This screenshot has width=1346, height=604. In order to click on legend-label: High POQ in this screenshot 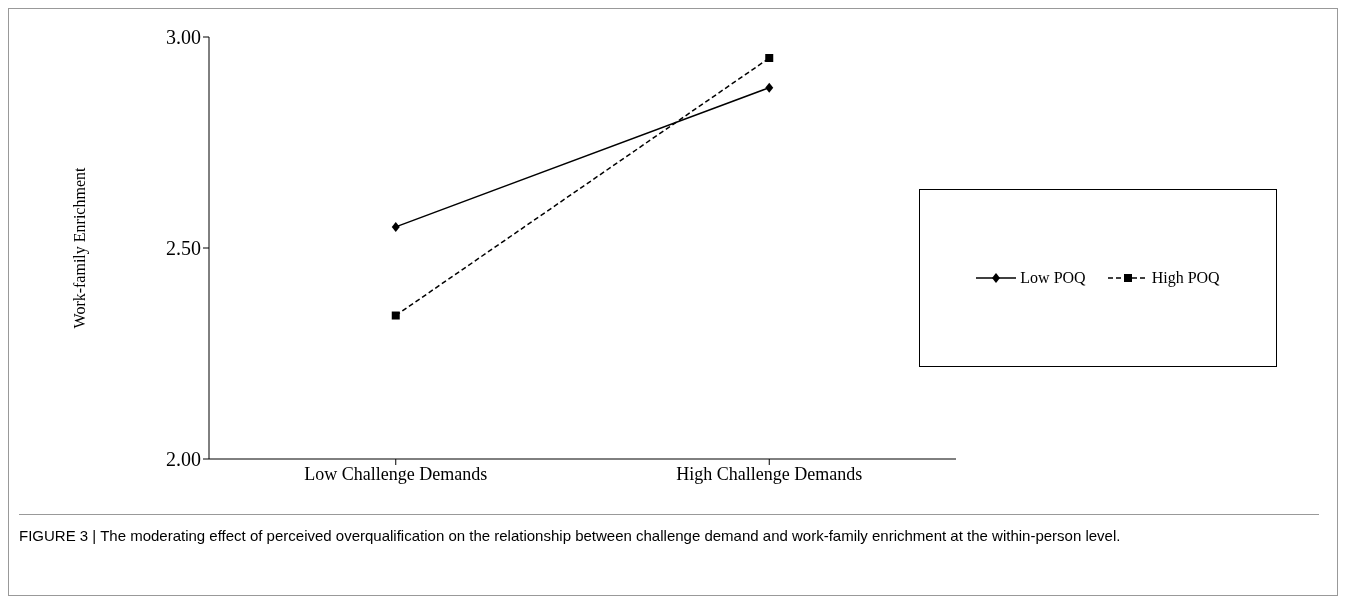, I will do `click(1185, 278)`.